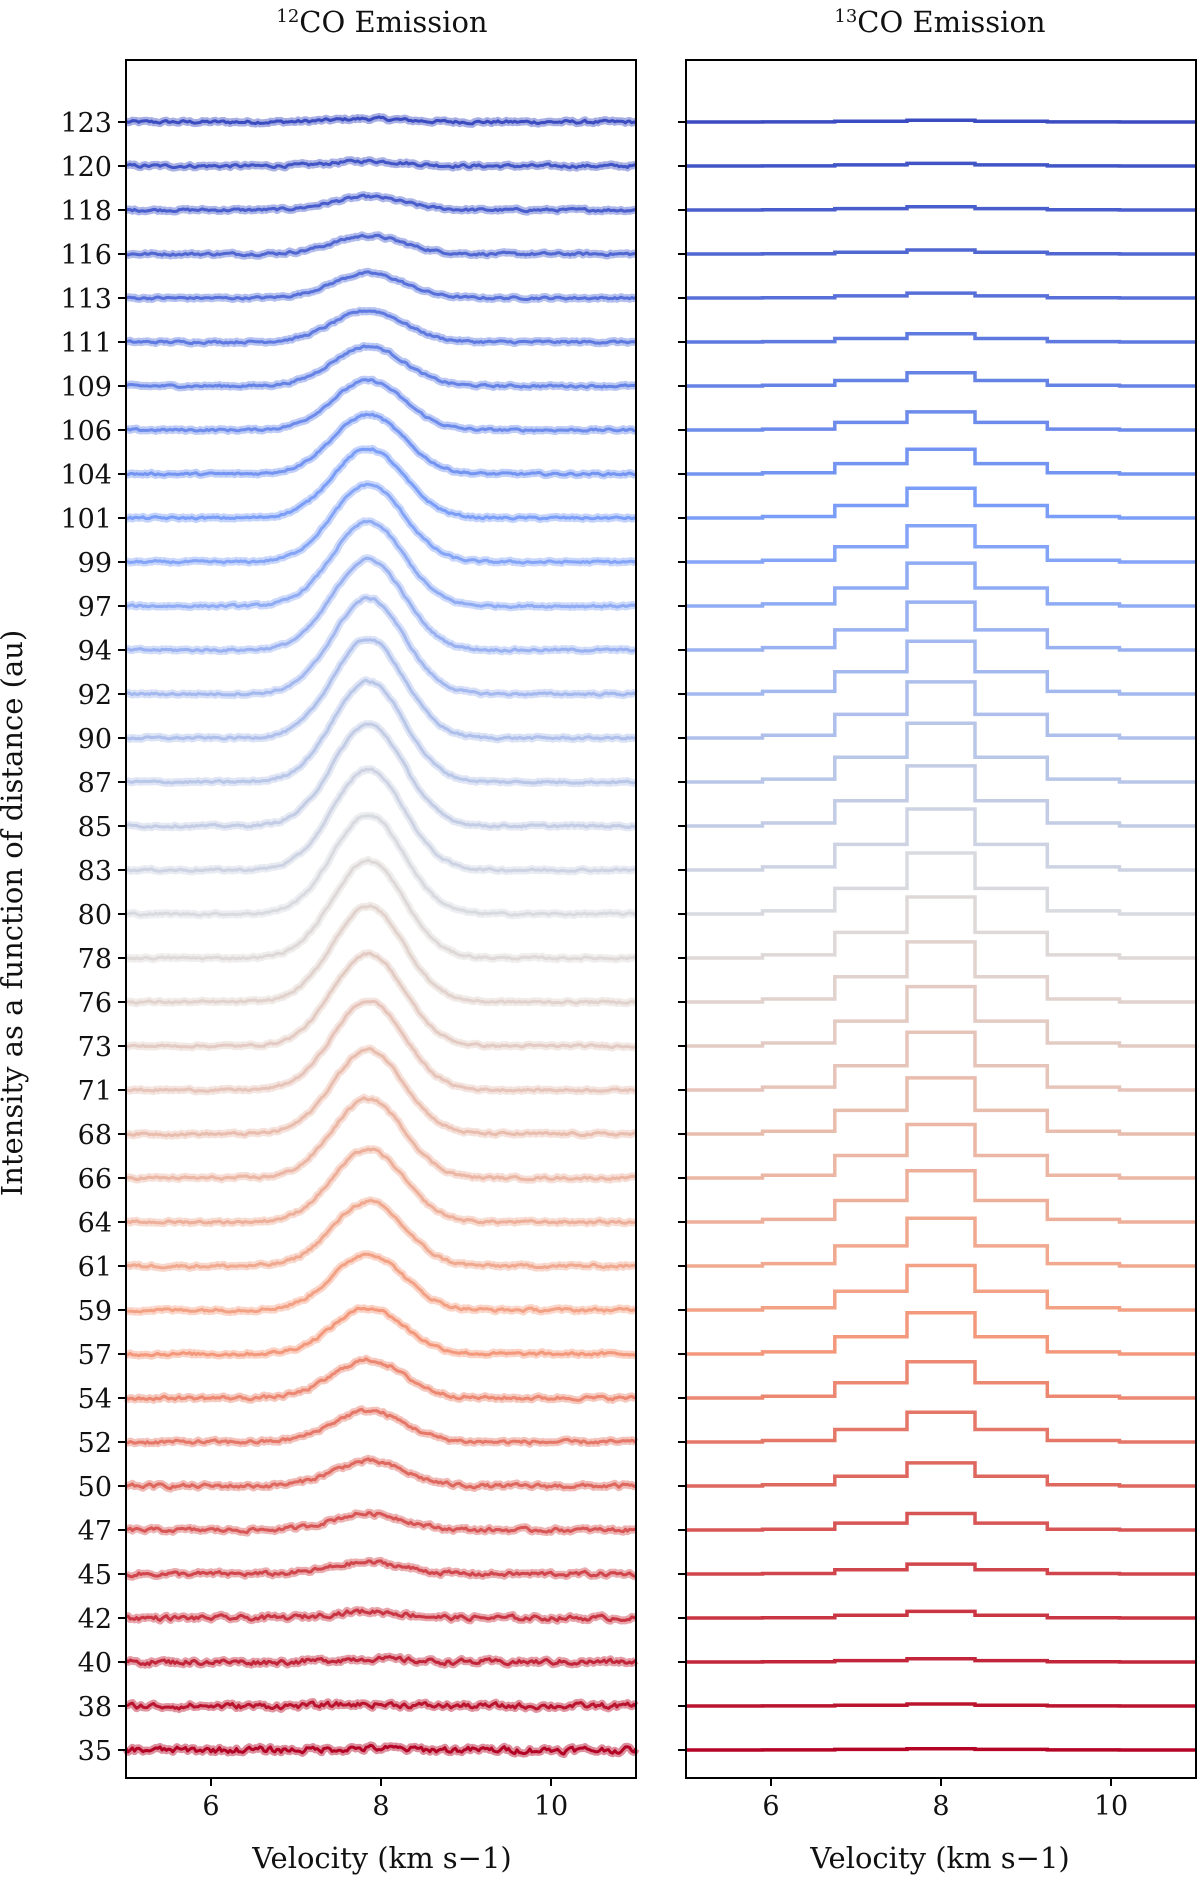  I want to click on y-tick-label: 45, so click(95, 1575).